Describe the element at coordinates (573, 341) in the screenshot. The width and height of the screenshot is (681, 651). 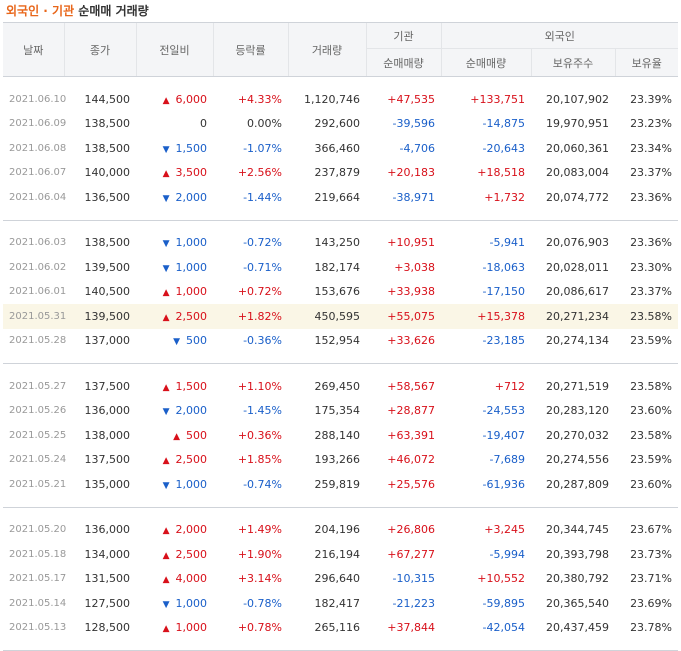
I see `foreign-hold-cell: 20,274,134` at that location.